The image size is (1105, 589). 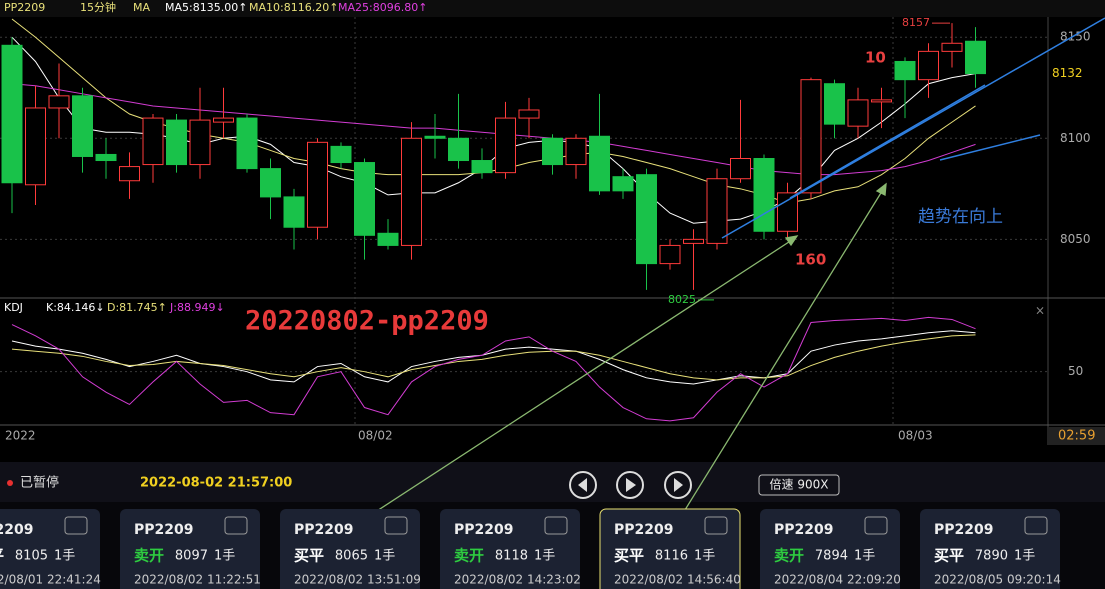 I want to click on card-price: 7890, so click(x=991, y=556).